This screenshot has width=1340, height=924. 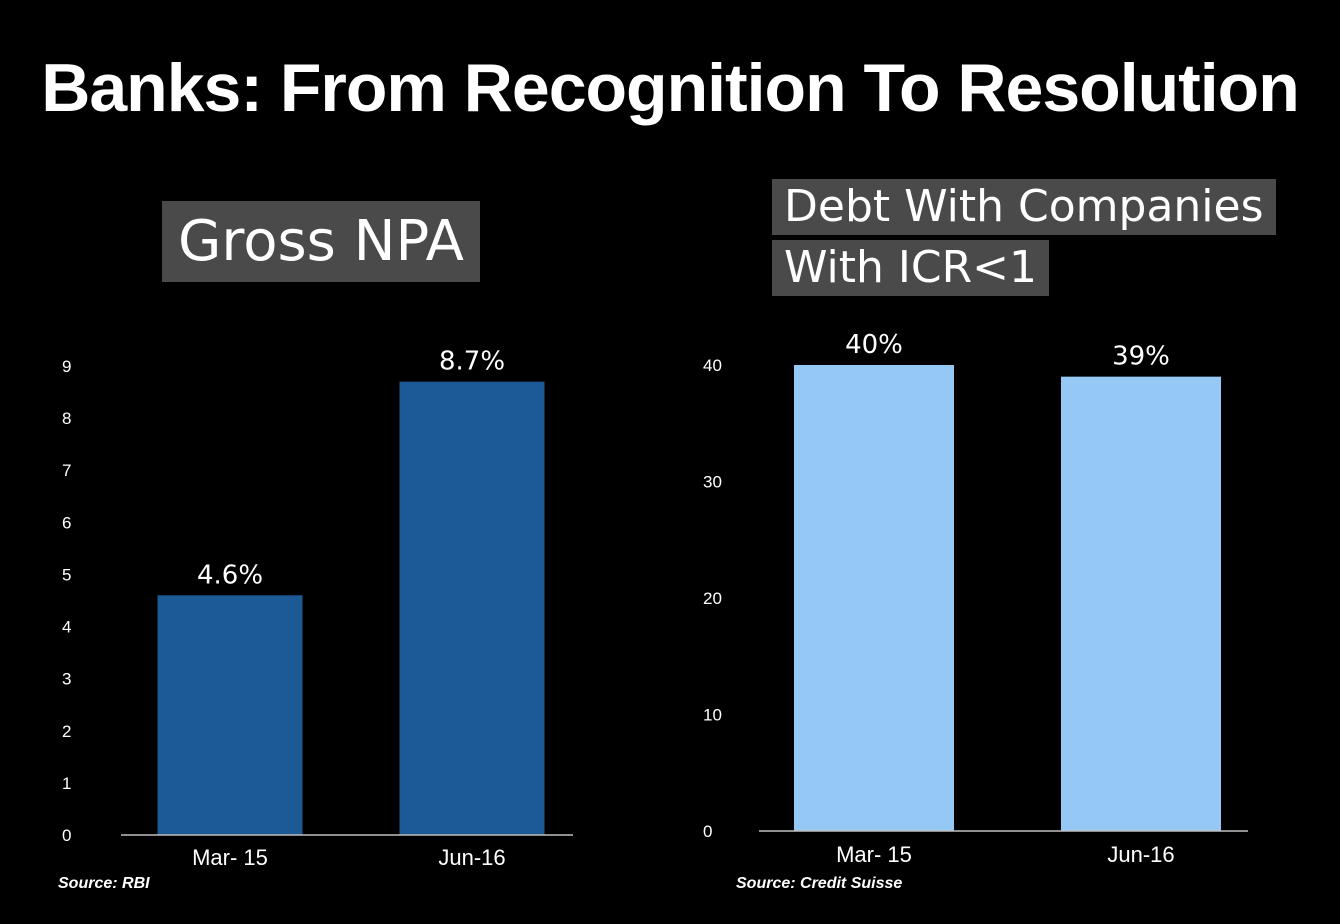 I want to click on left-category-label-2: Jun-16, so click(x=471, y=857).